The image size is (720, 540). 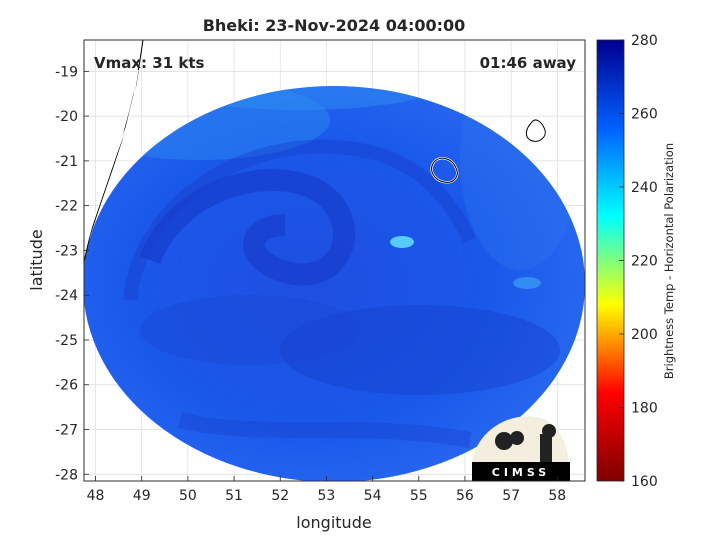 I want to click on time-away-annotation: 01:46 away, so click(x=528, y=63).